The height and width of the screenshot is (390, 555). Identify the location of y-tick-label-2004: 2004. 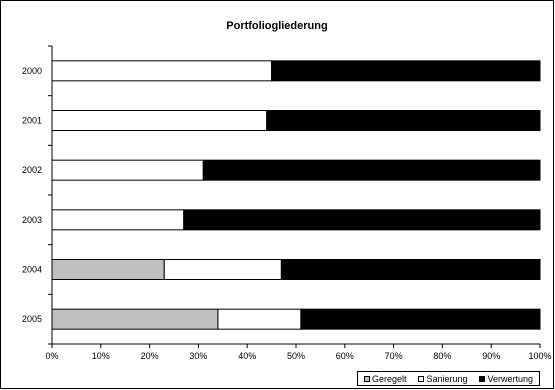
(32, 270).